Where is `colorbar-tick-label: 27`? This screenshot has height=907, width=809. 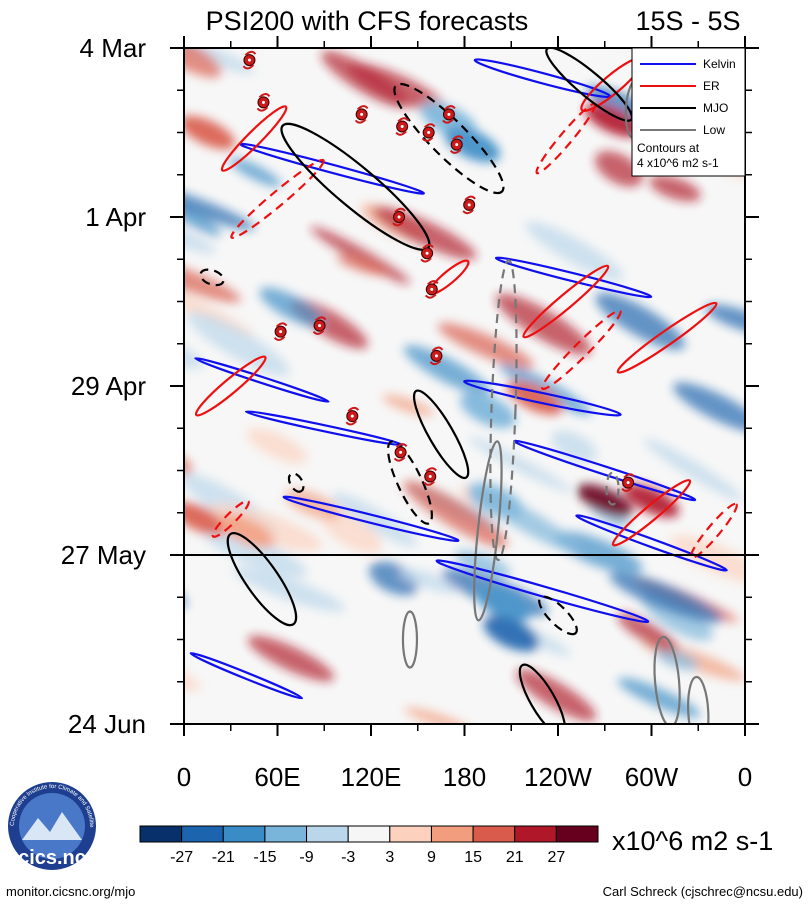
colorbar-tick-label: 27 is located at coordinates (556, 857).